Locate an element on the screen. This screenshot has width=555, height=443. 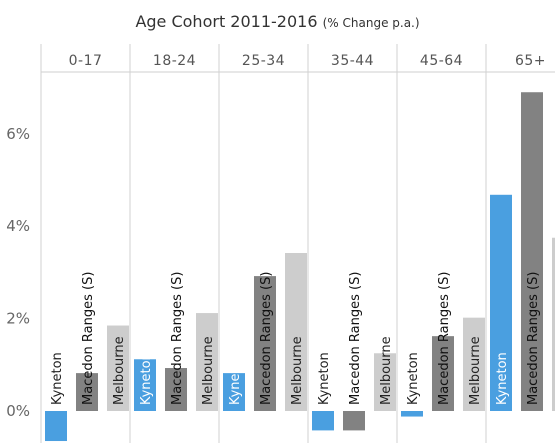
chart-title: Age Cohort 2011-2016 (% Change p.a.) is located at coordinates (277, 21).